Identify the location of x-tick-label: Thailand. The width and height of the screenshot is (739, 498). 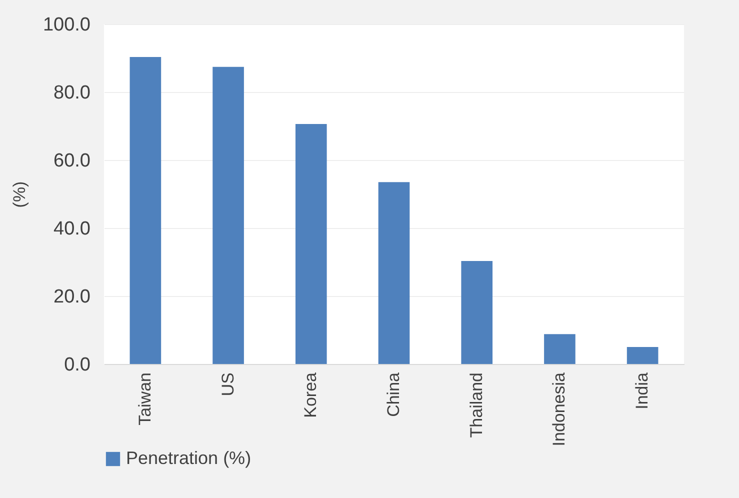
(476, 405).